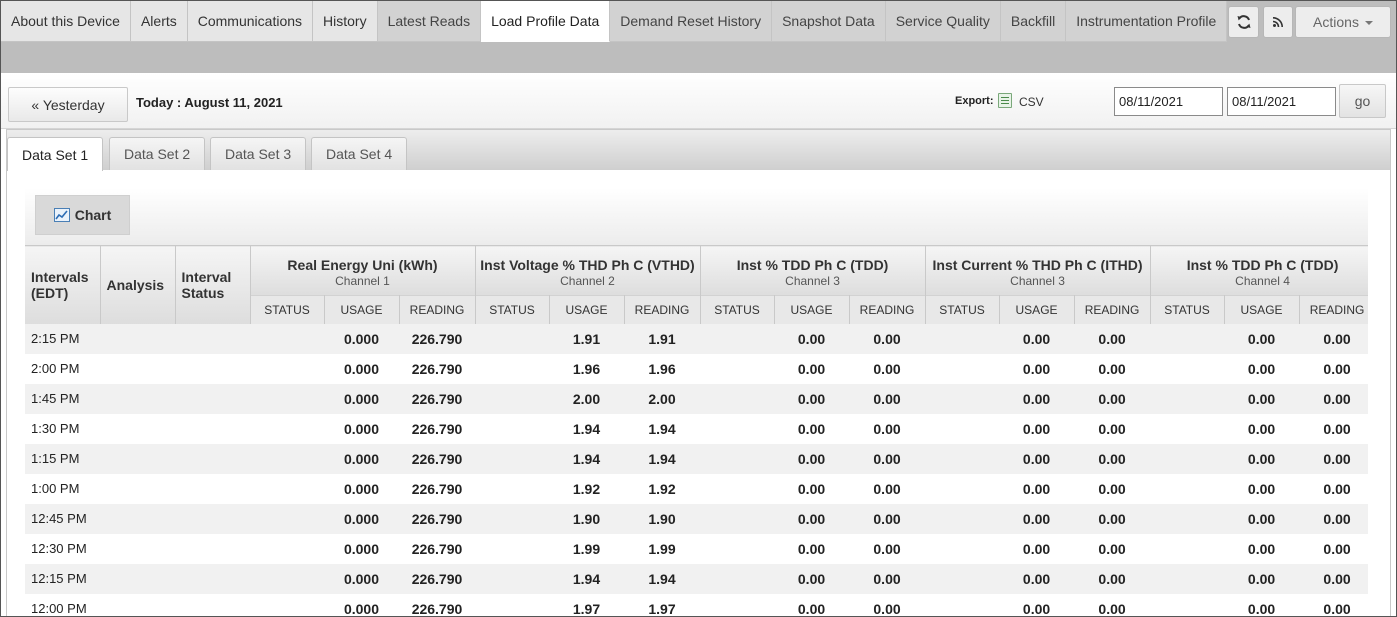  I want to click on group-header-5: Inst % TDD Ph C (TDD) Channel 4, so click(1259, 270).